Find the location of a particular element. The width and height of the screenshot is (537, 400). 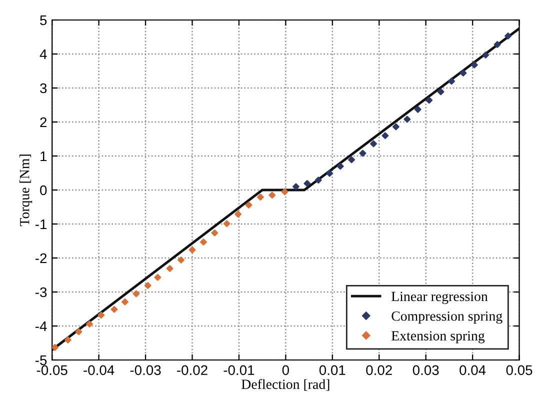

x-tick-label: -0.02 is located at coordinates (192, 370).